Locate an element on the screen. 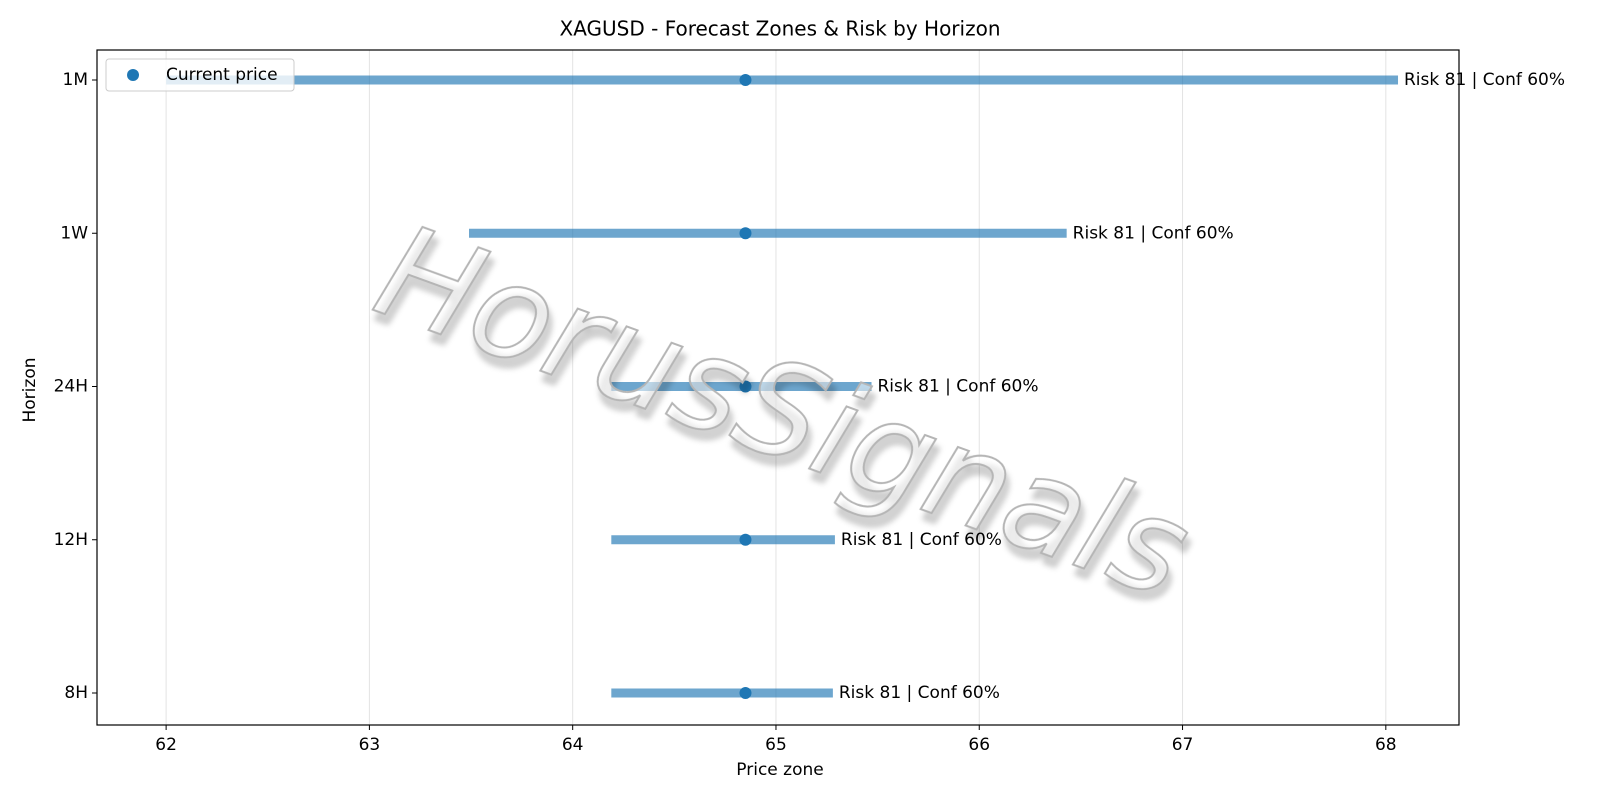 The width and height of the screenshot is (1600, 800). y-tick-label: 8H is located at coordinates (76, 693).